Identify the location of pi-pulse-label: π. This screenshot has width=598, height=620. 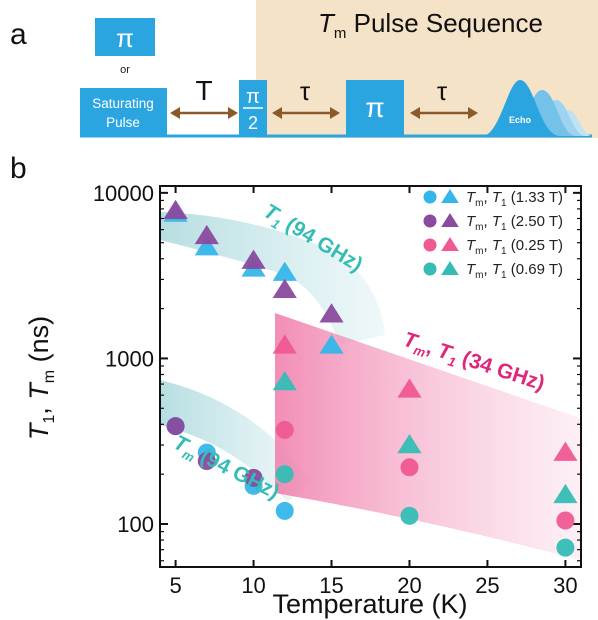
(374, 107).